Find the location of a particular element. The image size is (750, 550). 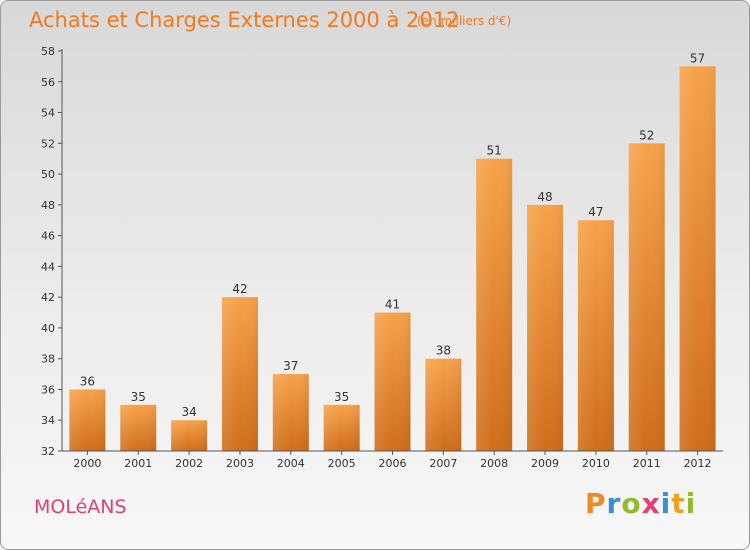

x-tick-label-2001: 2001 is located at coordinates (138, 463).